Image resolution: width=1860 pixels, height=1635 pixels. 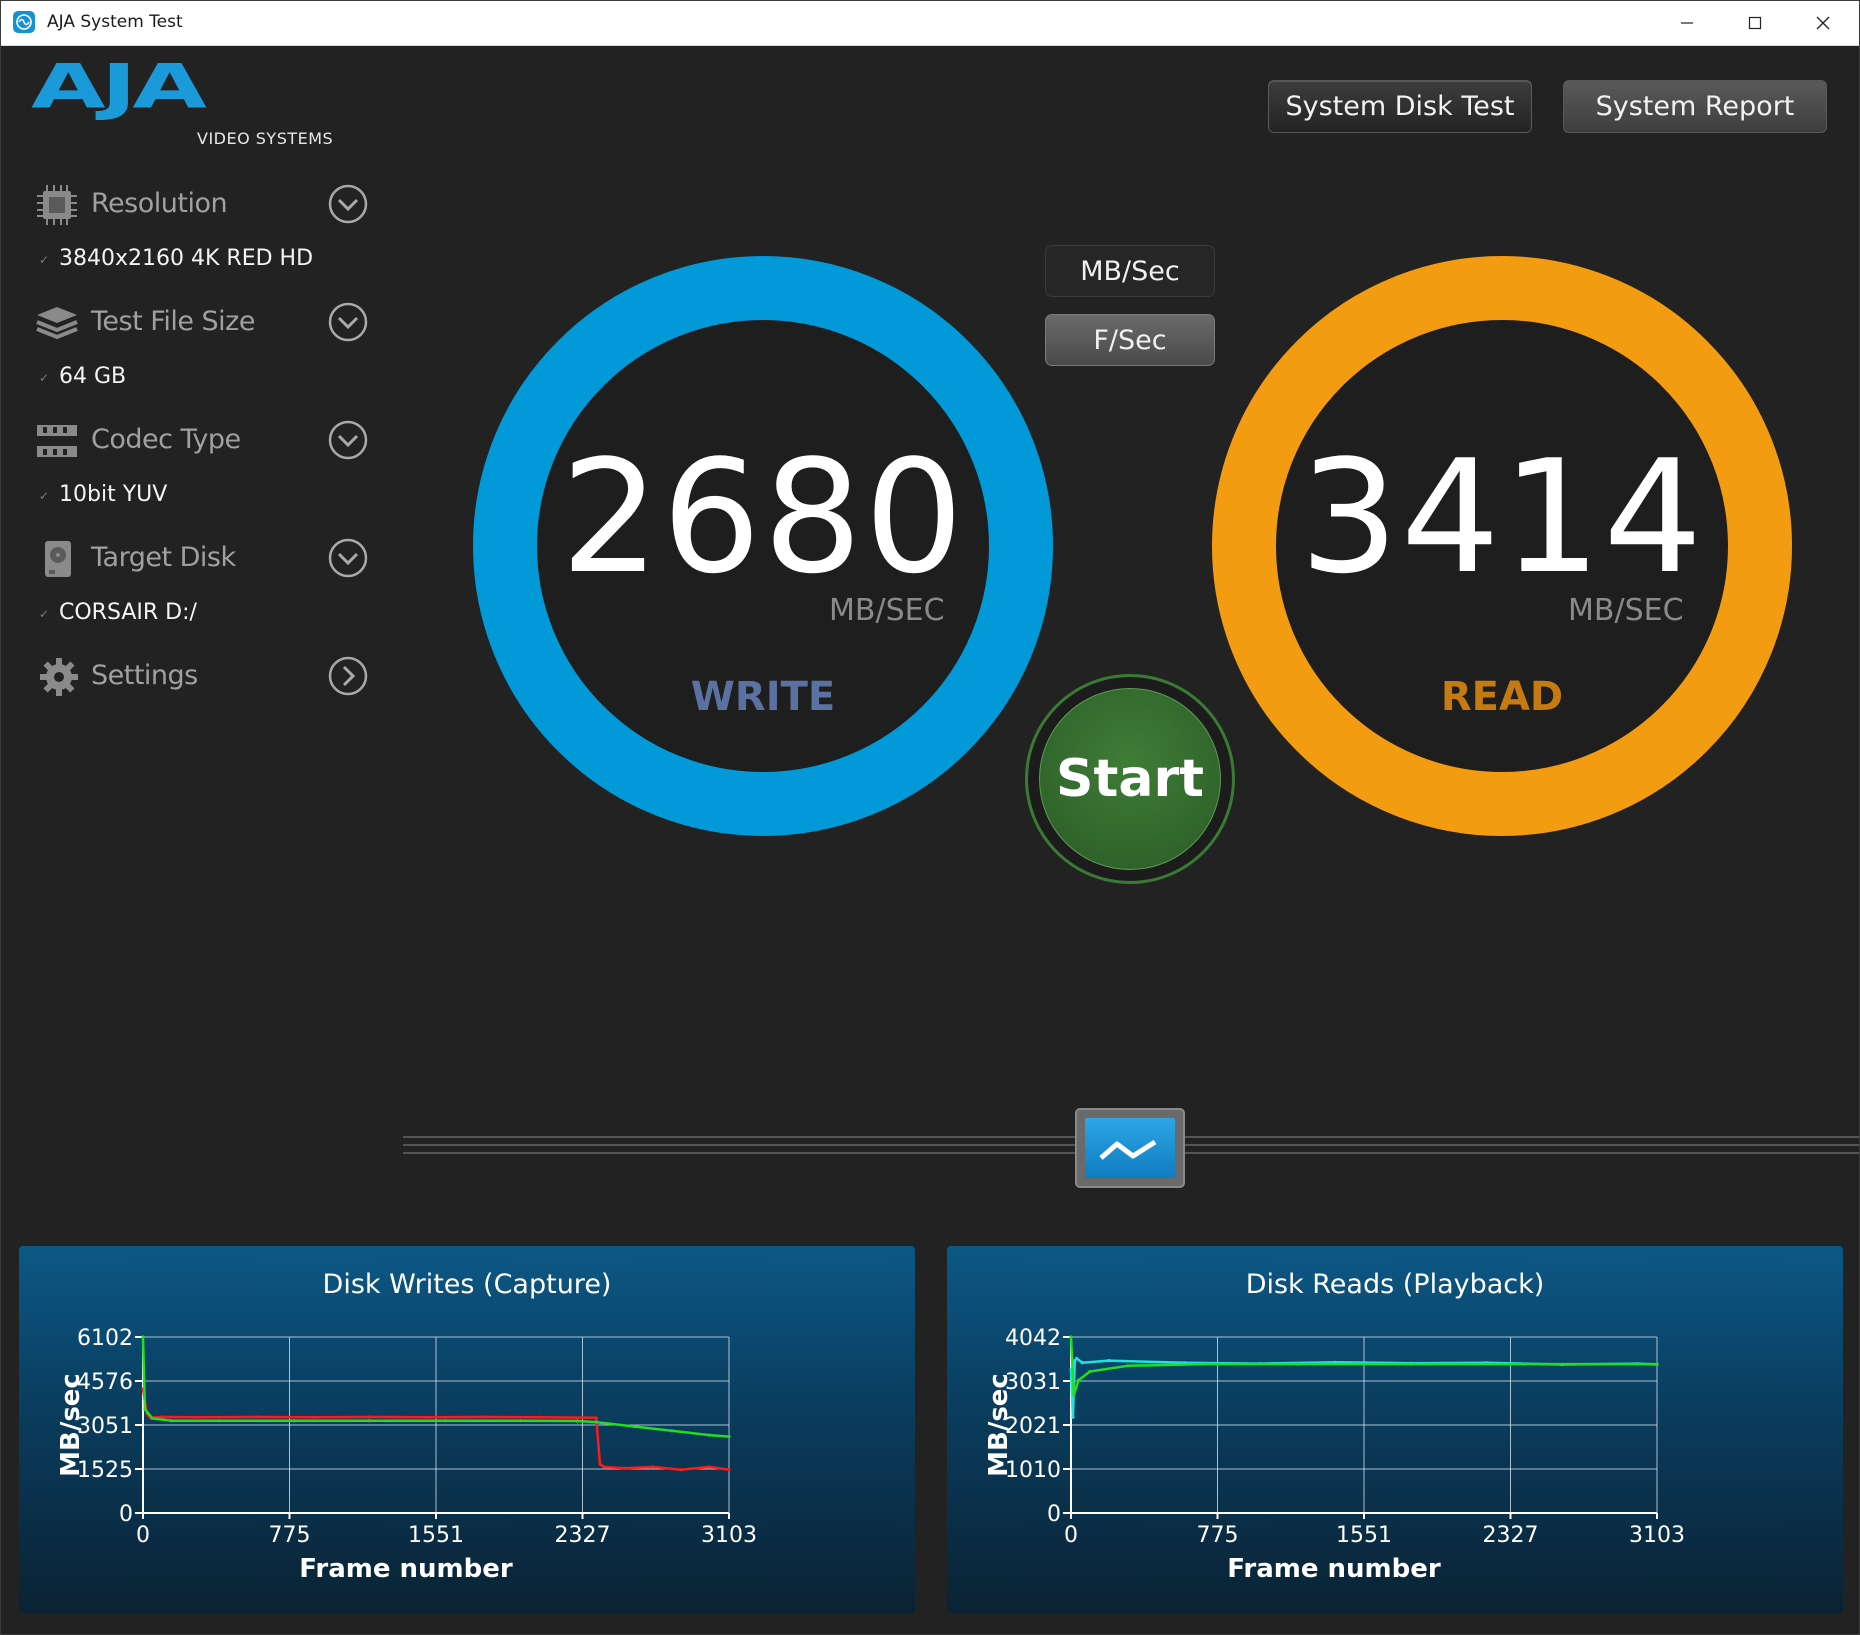 I want to click on minimize-button, so click(x=1687, y=23).